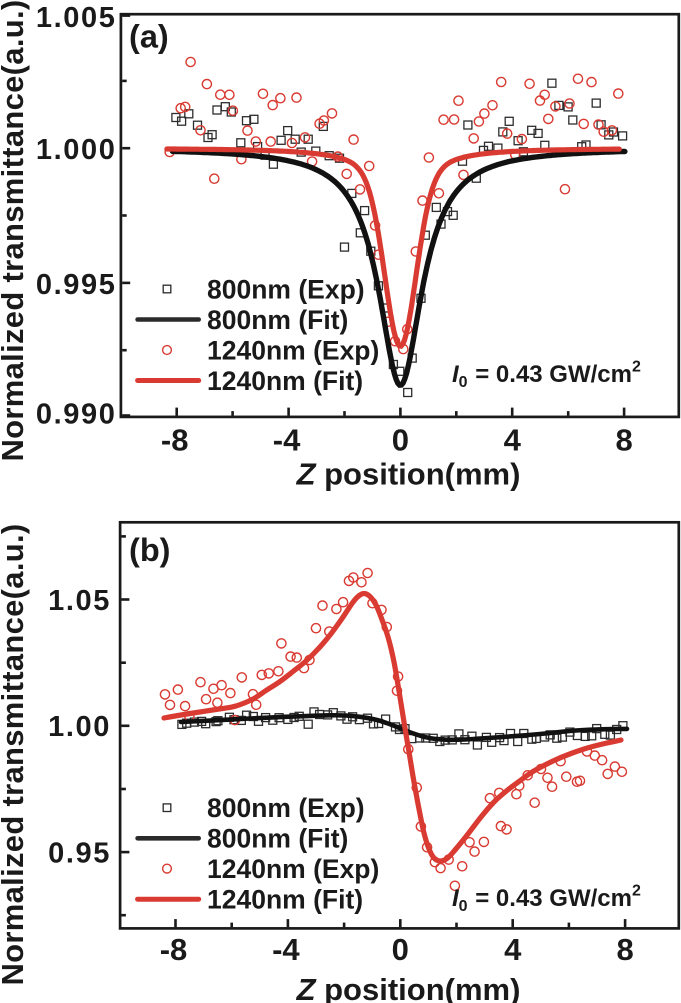  What do you see at coordinates (76, 150) in the screenshot?
I see `svg-text: 1.000` at bounding box center [76, 150].